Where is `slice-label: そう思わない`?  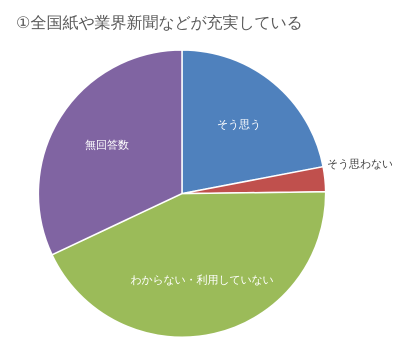 slice-label: そう思わない is located at coordinates (359, 163).